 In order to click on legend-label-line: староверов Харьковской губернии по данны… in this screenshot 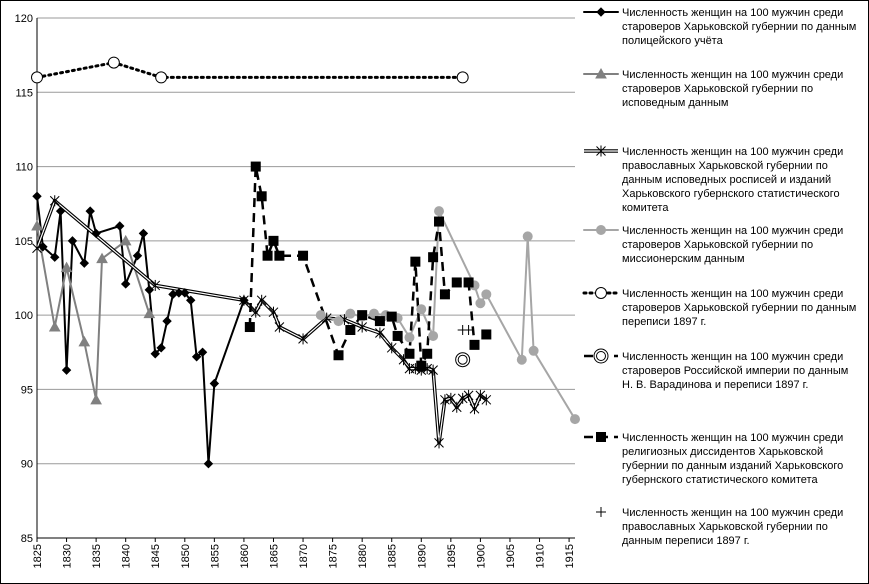, I will do `click(739, 27)`.